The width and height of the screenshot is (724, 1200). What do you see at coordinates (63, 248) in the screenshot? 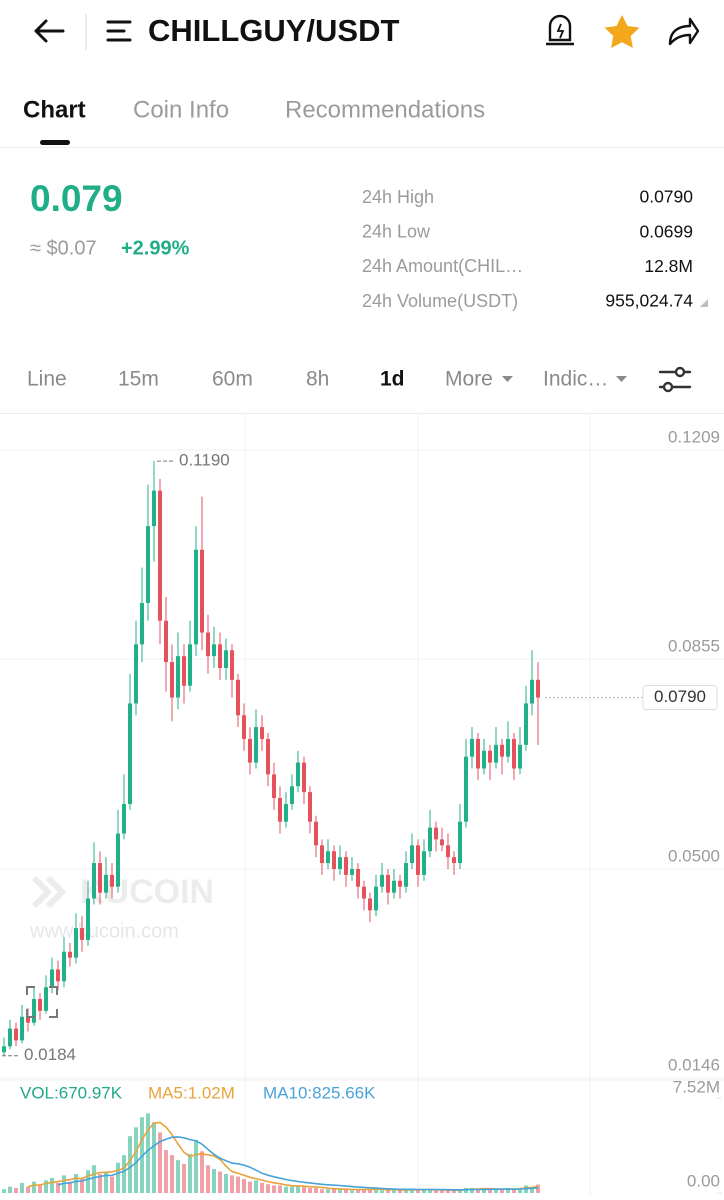
I see `fiat-price: ≈ $0.07` at bounding box center [63, 248].